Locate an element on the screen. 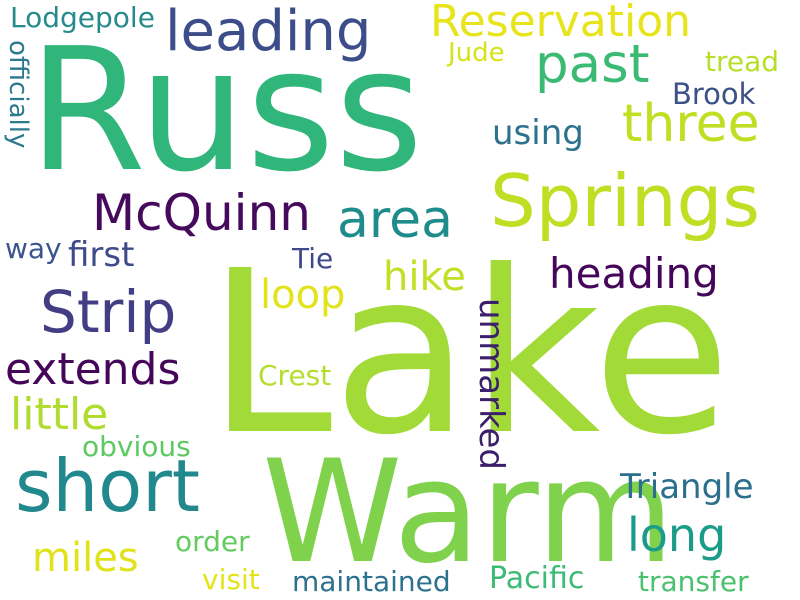  word-transfer: transfer is located at coordinates (693, 581).